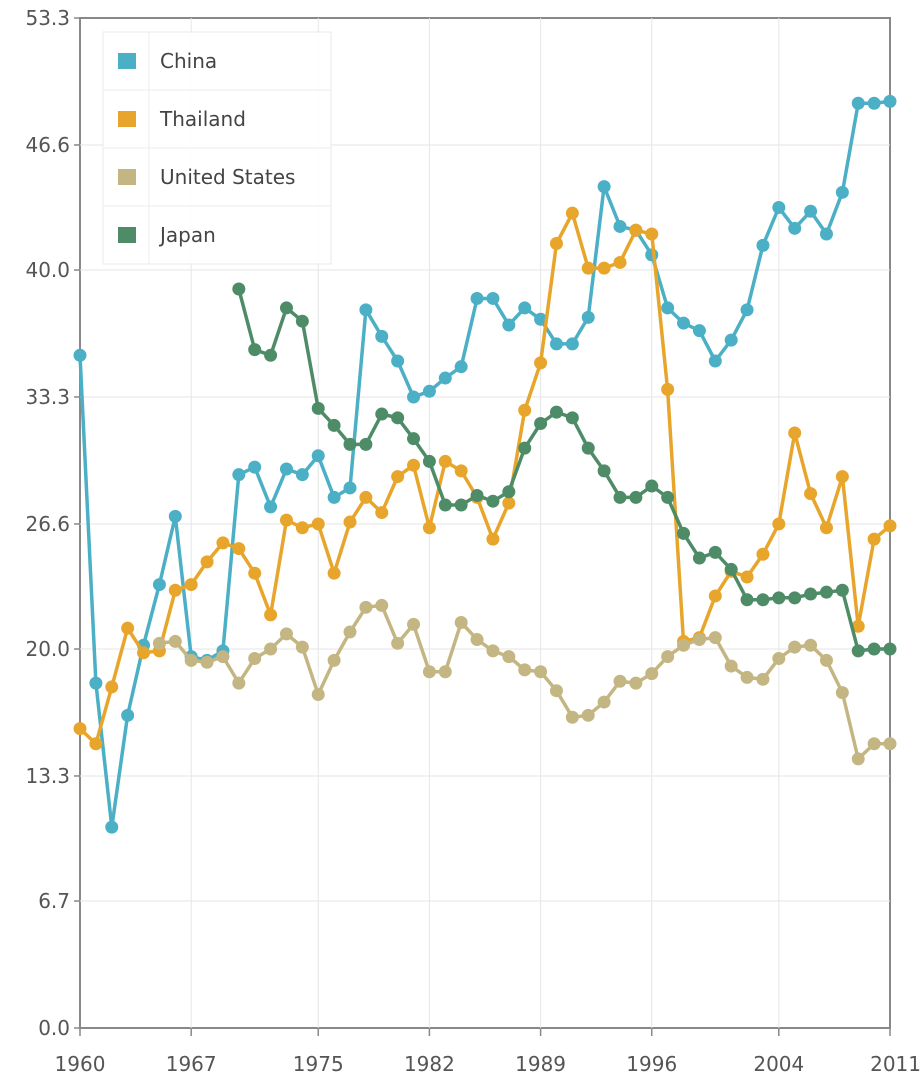 The height and width of the screenshot is (1077, 922). What do you see at coordinates (334, 497) in the screenshot?
I see `data-point-china-1976` at bounding box center [334, 497].